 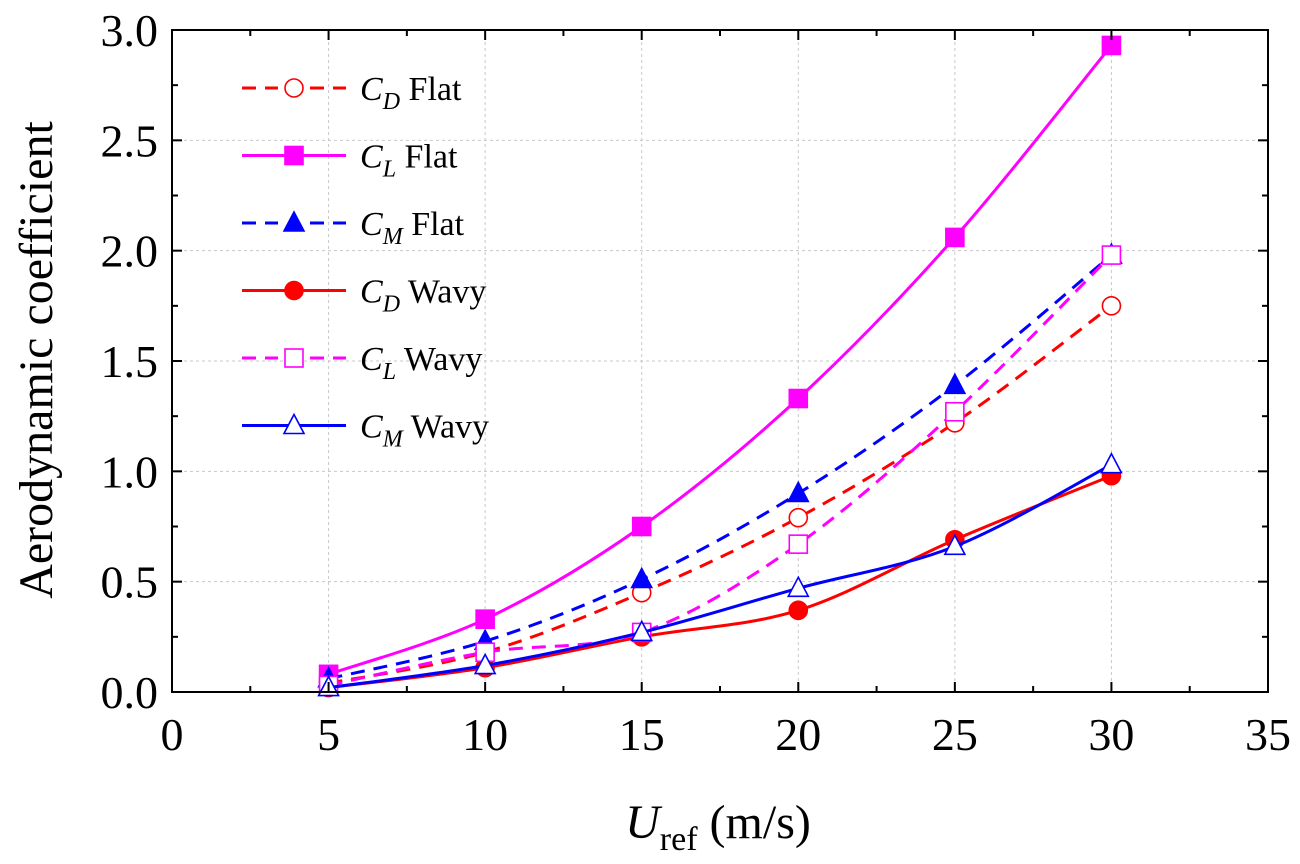 I want to click on legend-item-cm-wavy: CM Wavy, so click(x=365, y=431).